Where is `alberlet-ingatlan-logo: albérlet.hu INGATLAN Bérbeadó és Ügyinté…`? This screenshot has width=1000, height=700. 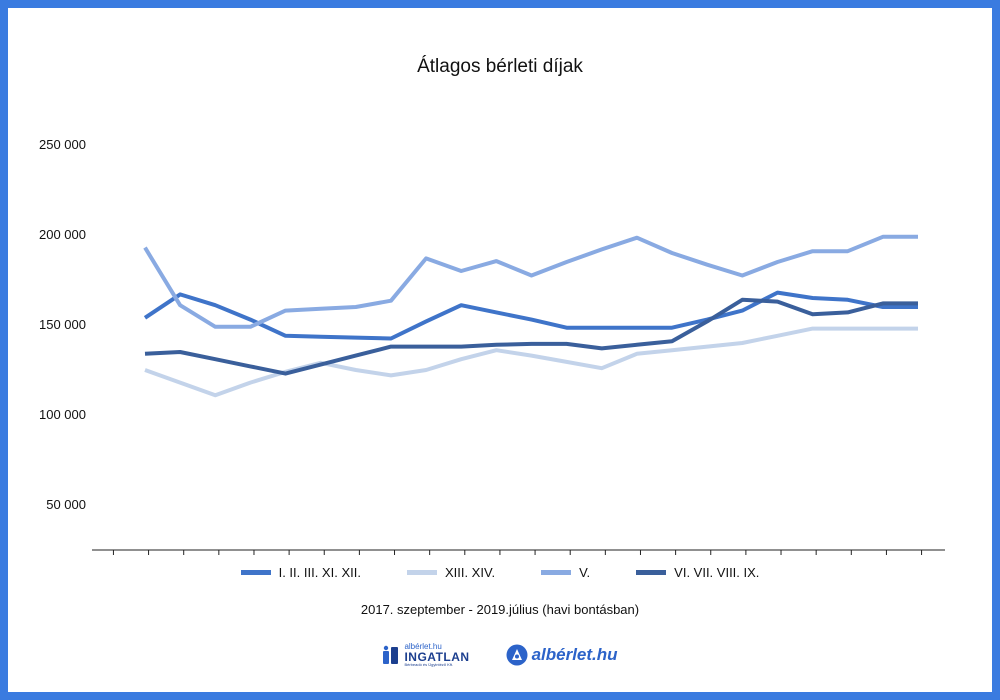 alberlet-ingatlan-logo: albérlet.hu INGATLAN Bérbeadó és Ügyinté… is located at coordinates (425, 655).